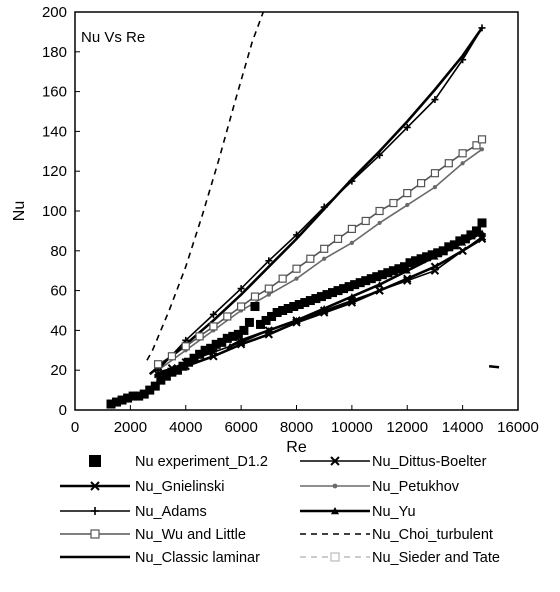 The image size is (560, 592). I want to click on legend-item-nu-gnielinski: Nu_Gnielinski, so click(142, 487).